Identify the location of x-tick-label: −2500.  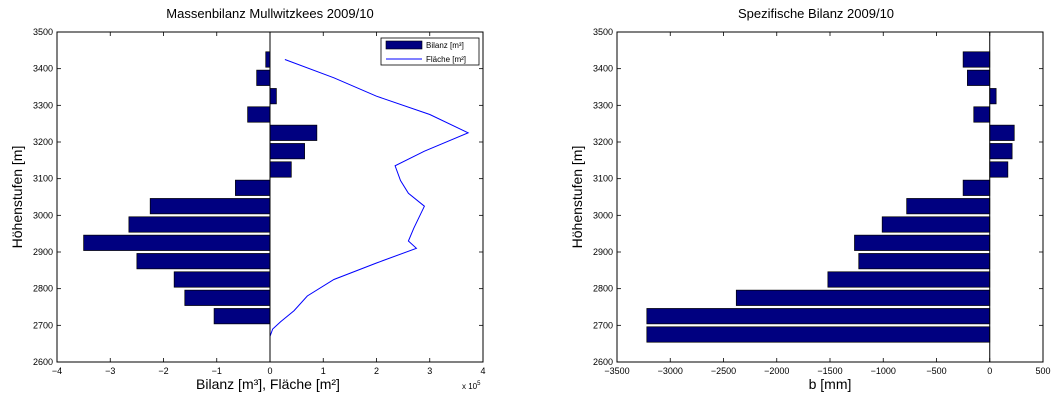
(723, 371).